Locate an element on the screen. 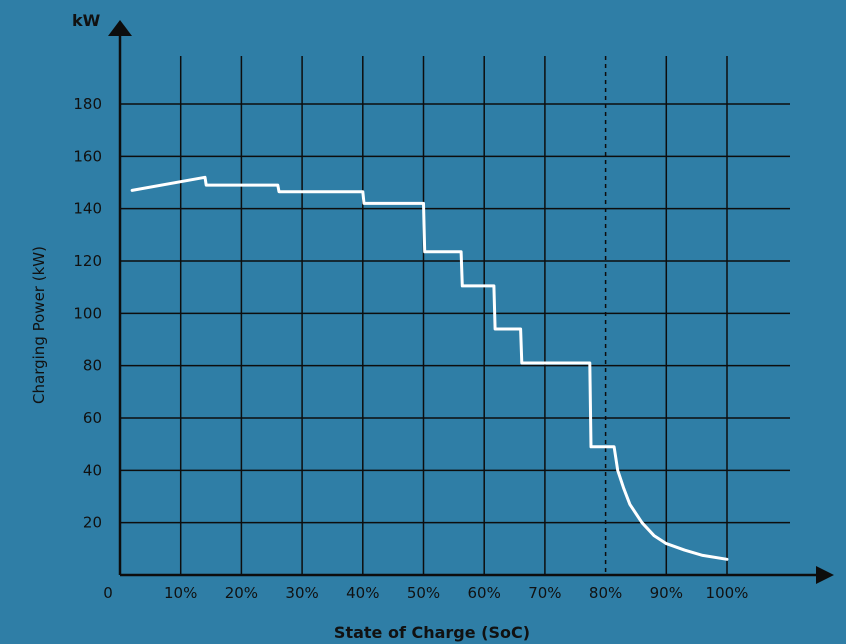 Image resolution: width=846 pixels, height=644 pixels. x-tick-label: 80% is located at coordinates (605, 593).